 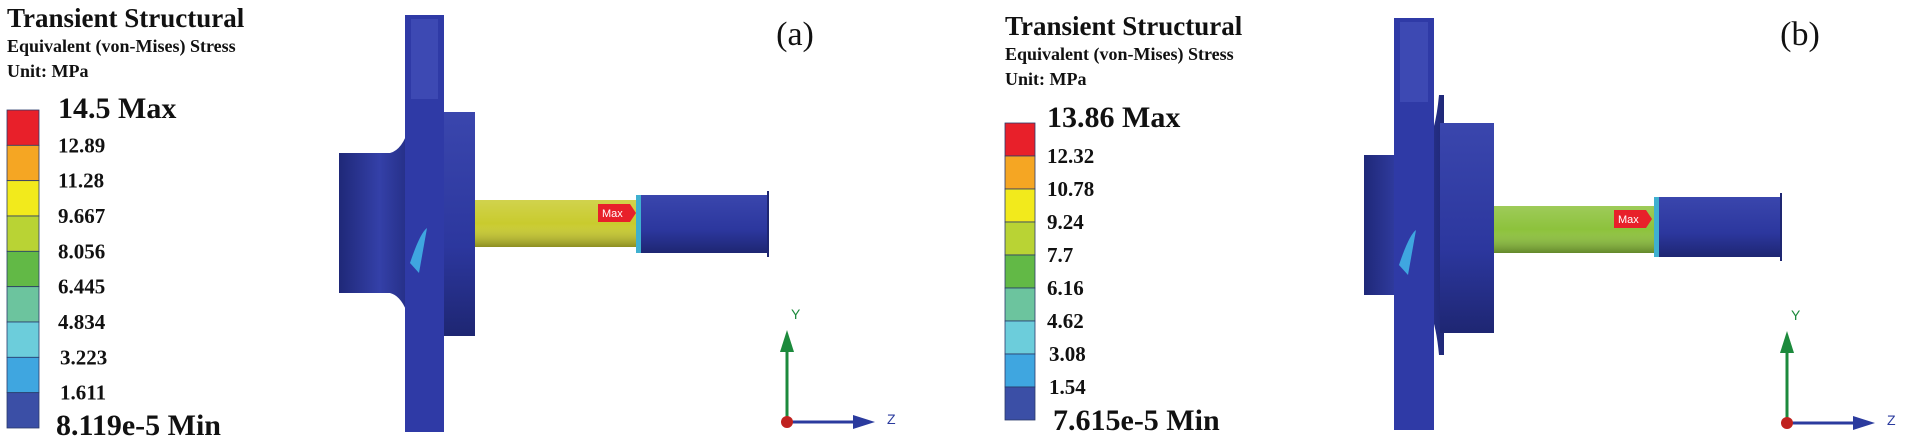 I want to click on legend-max-label: 14.5 Max, so click(x=117, y=108).